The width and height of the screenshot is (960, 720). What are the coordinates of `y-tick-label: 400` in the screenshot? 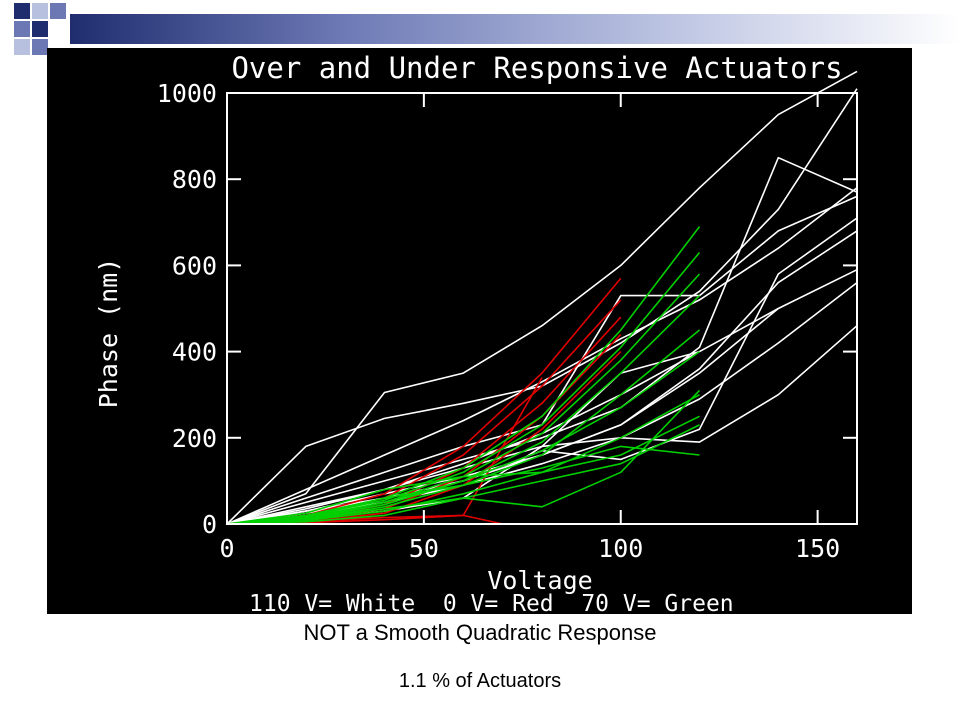 It's located at (194, 352).